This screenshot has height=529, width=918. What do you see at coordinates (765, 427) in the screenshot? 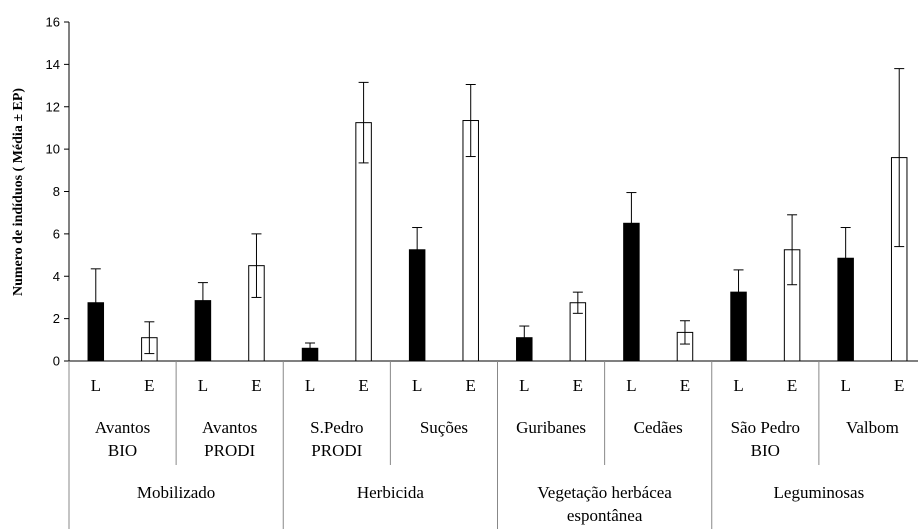
I see `site-label: São Pedro` at bounding box center [765, 427].